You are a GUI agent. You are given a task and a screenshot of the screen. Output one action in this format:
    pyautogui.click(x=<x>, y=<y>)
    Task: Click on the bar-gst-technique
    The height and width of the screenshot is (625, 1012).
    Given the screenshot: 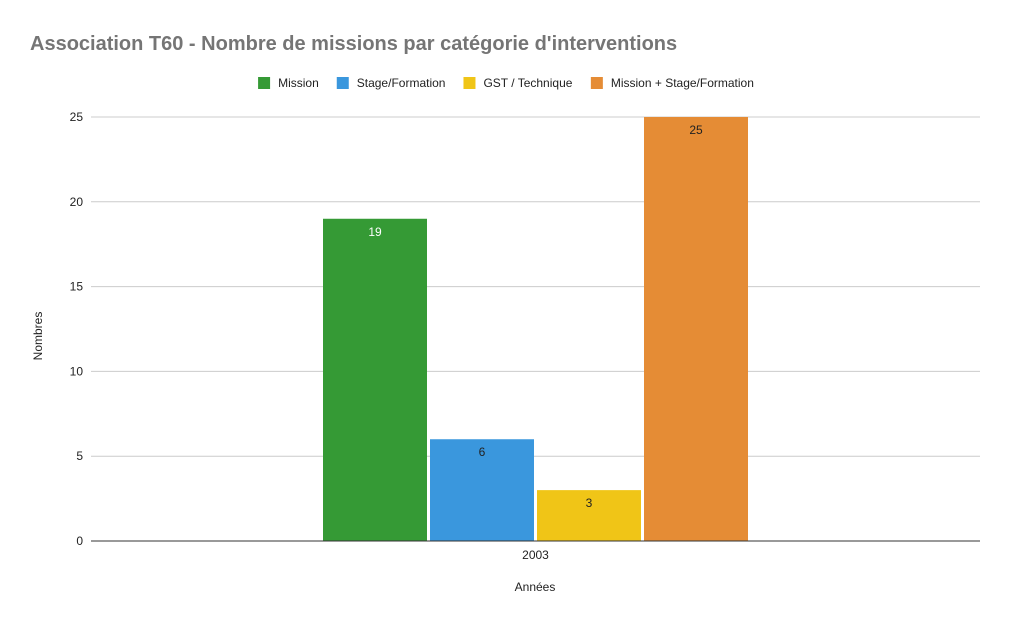 What is the action you would take?
    pyautogui.click(x=589, y=515)
    